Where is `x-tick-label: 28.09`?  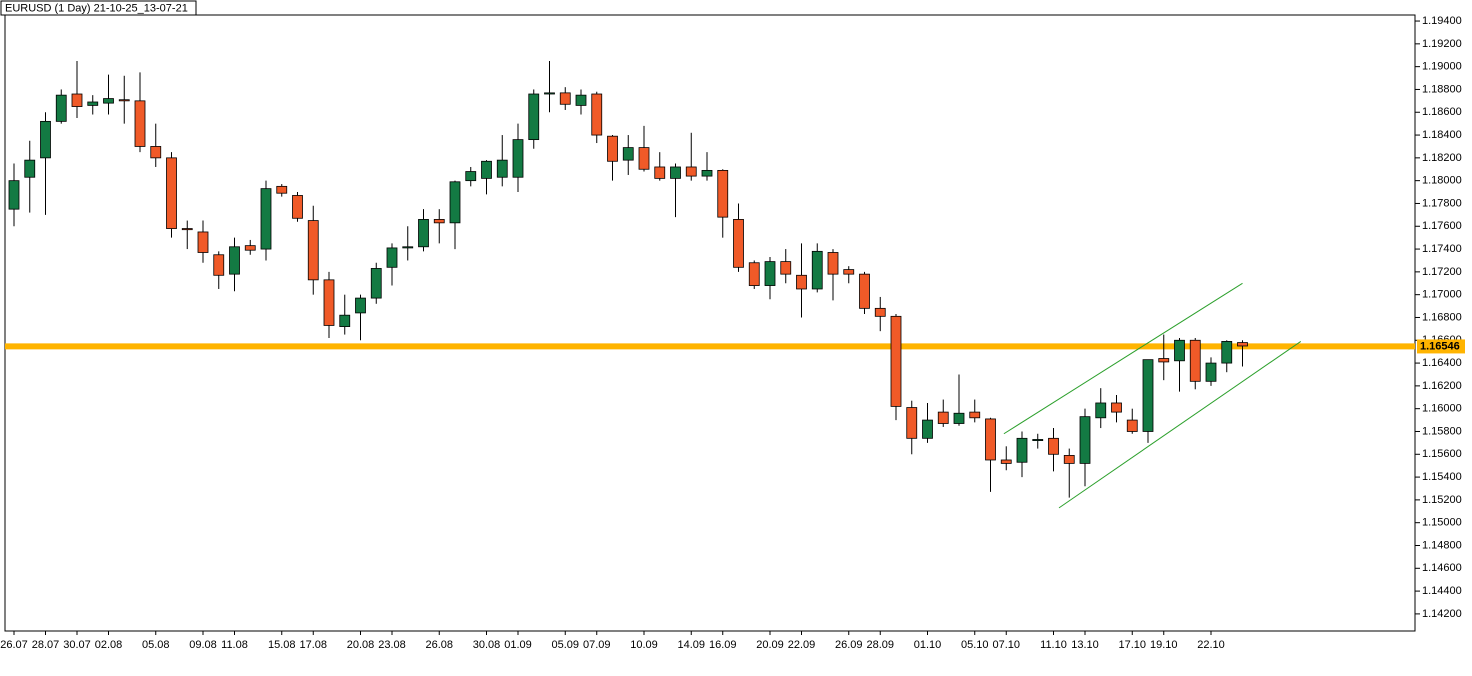
x-tick-label: 28.09 is located at coordinates (880, 645).